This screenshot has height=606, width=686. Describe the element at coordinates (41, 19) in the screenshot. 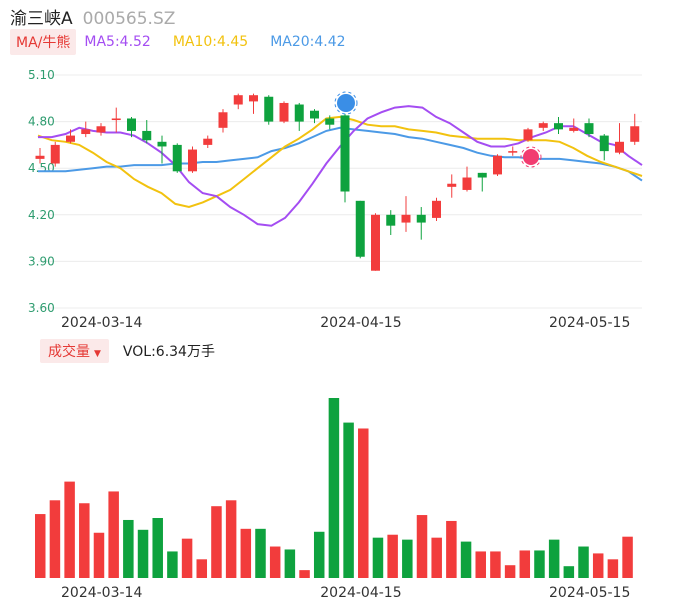

I see `stock-name: 渝三峡A` at that location.